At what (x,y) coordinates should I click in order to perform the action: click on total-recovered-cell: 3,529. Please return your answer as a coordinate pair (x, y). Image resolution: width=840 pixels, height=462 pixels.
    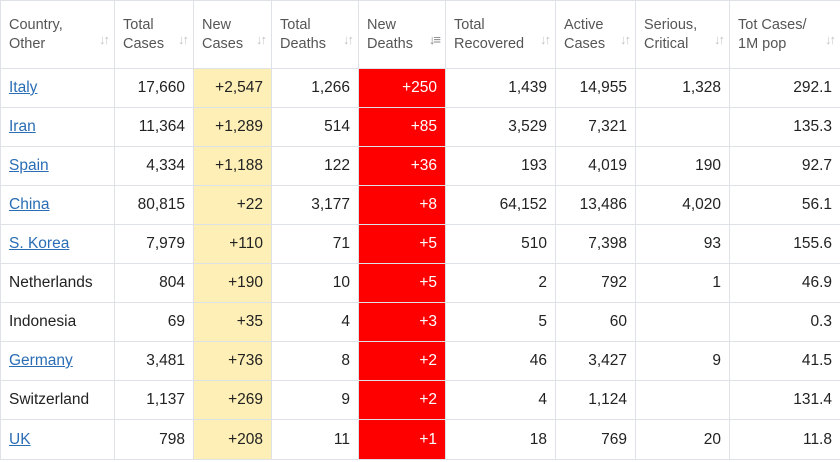
    Looking at the image, I should click on (500, 127).